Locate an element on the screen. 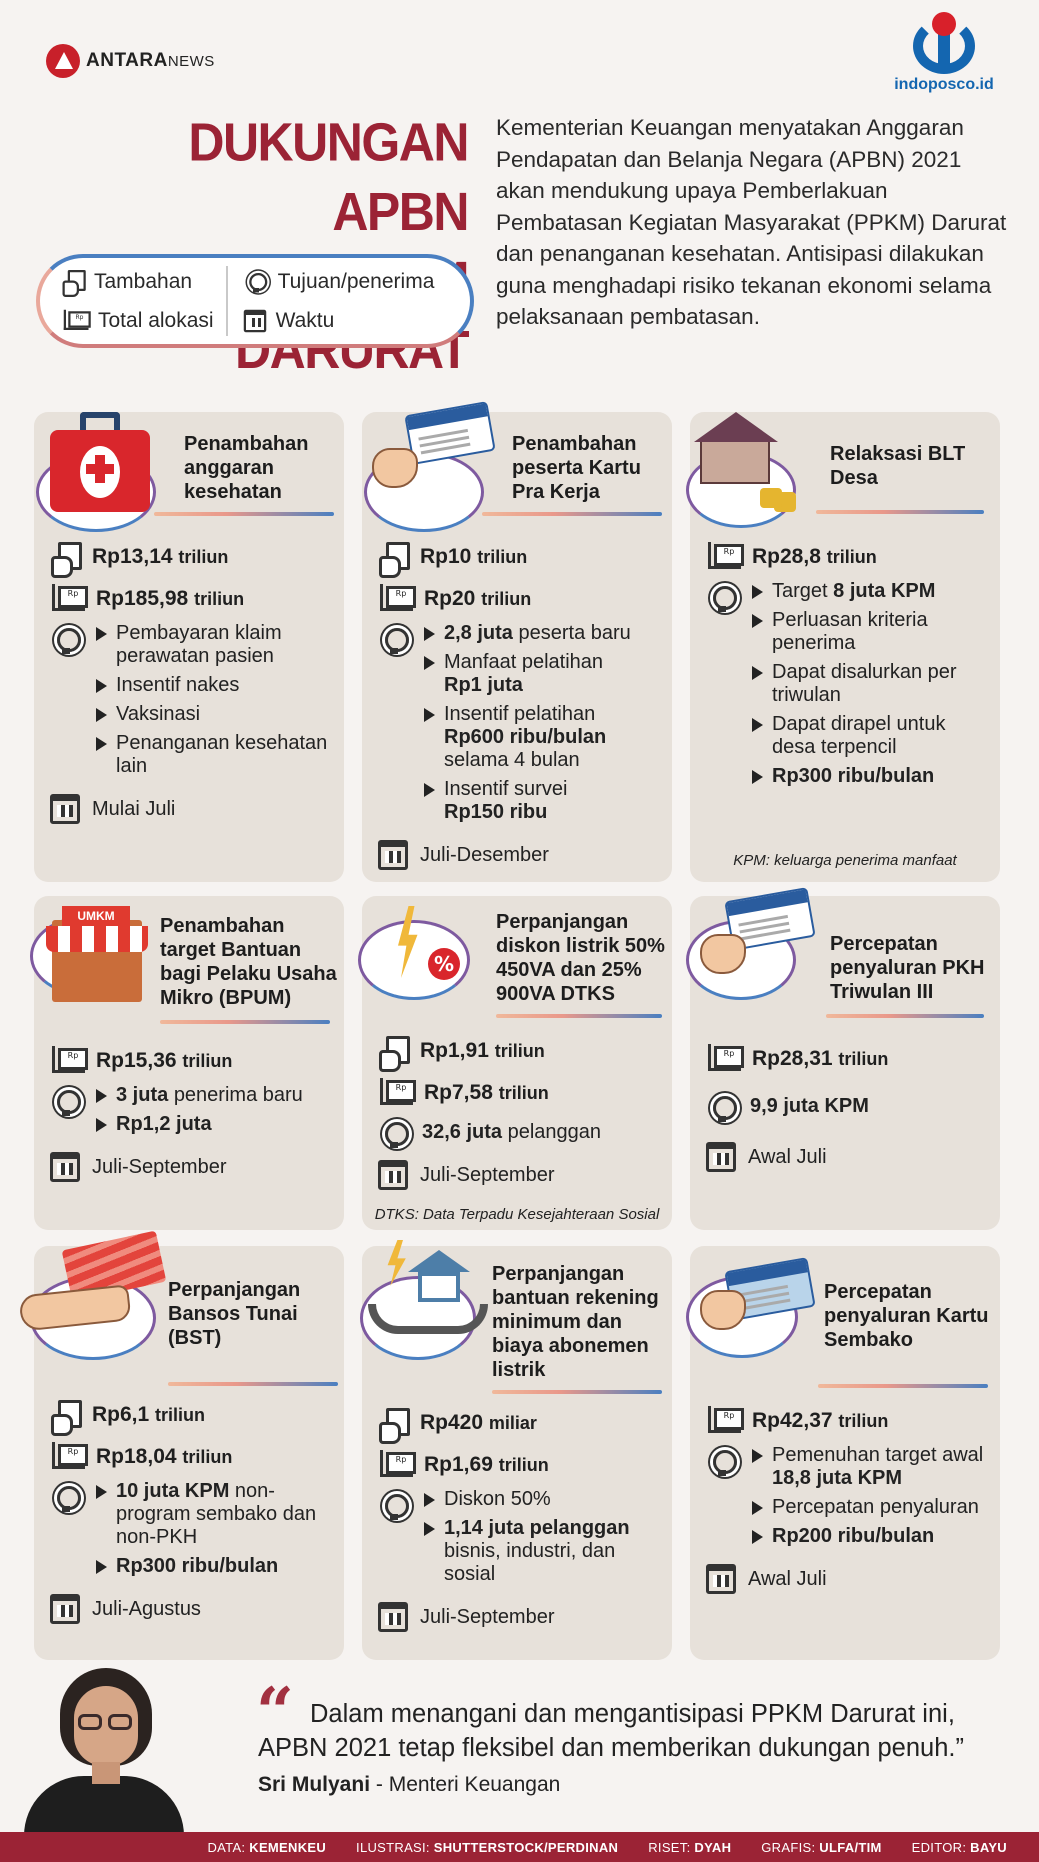 This screenshot has height=1862, width=1039. antara-news-logo: ANTARANEWS is located at coordinates (130, 61).